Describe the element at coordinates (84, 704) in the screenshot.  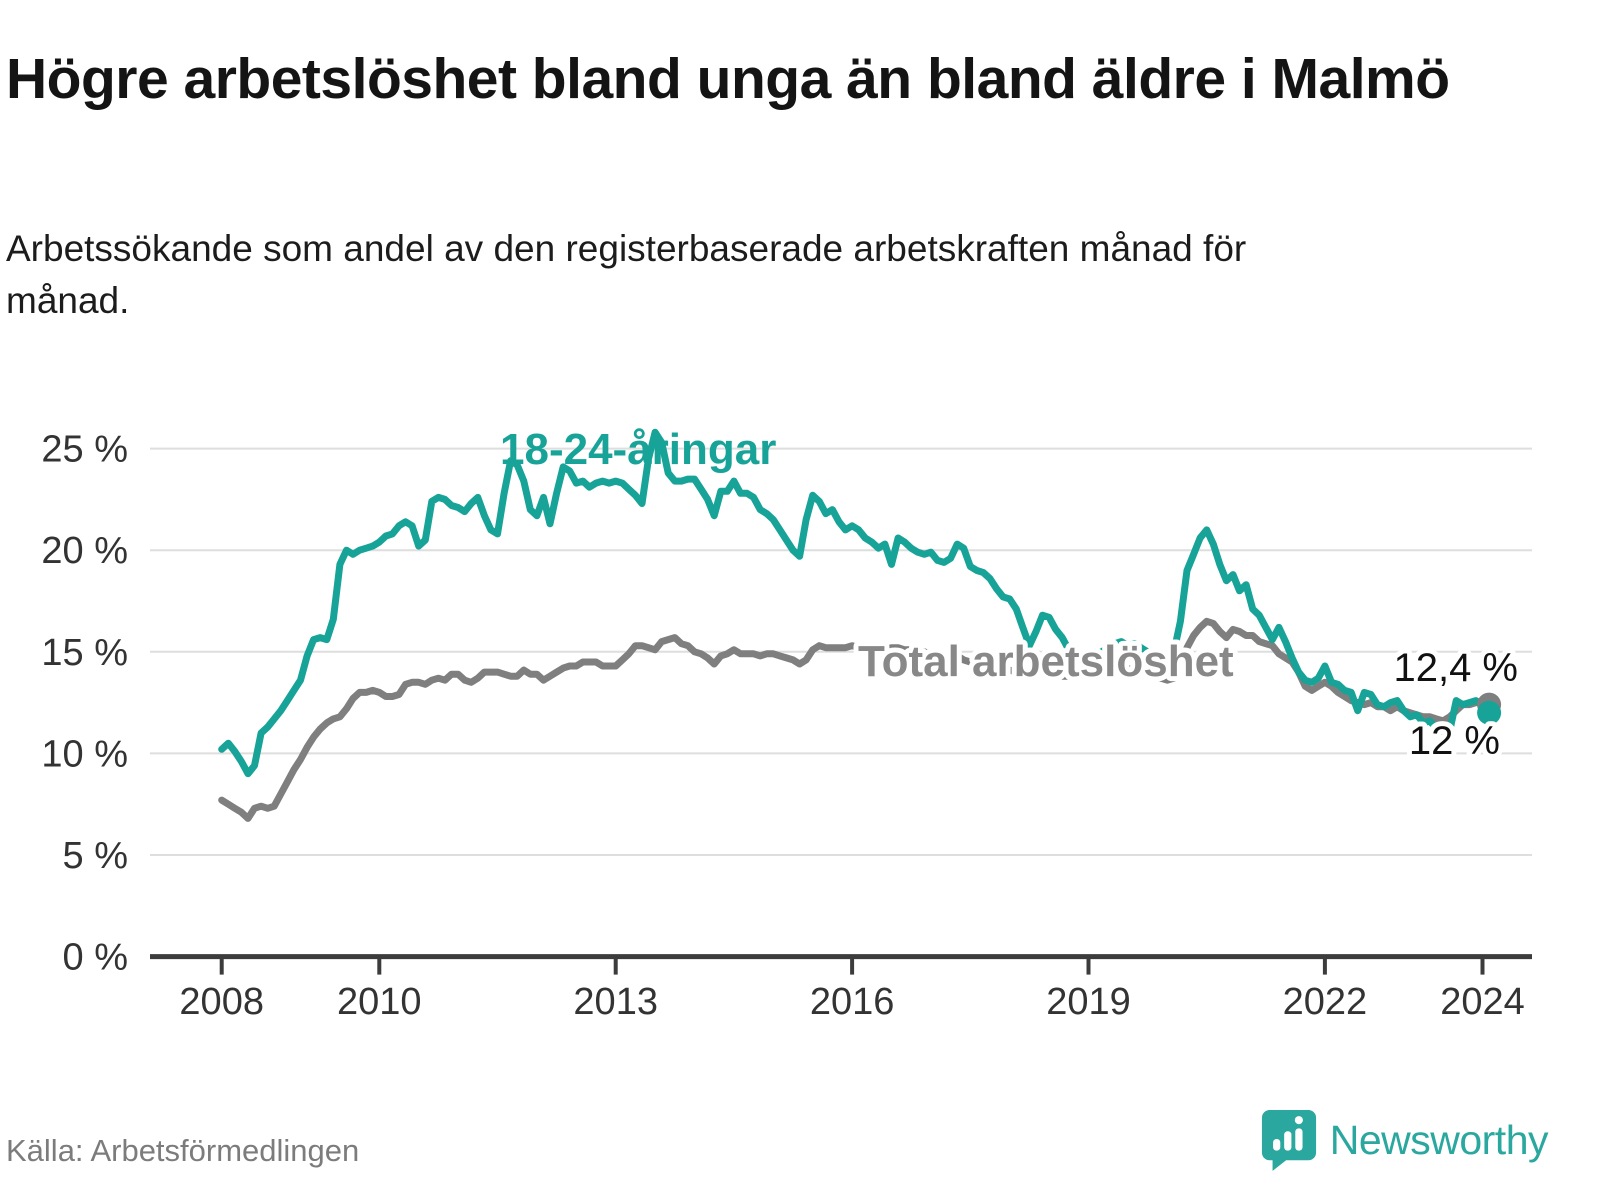
I see `y-axis-tick-labels: 0 % 5 % 10 % 15 % 20 % 25 %` at that location.